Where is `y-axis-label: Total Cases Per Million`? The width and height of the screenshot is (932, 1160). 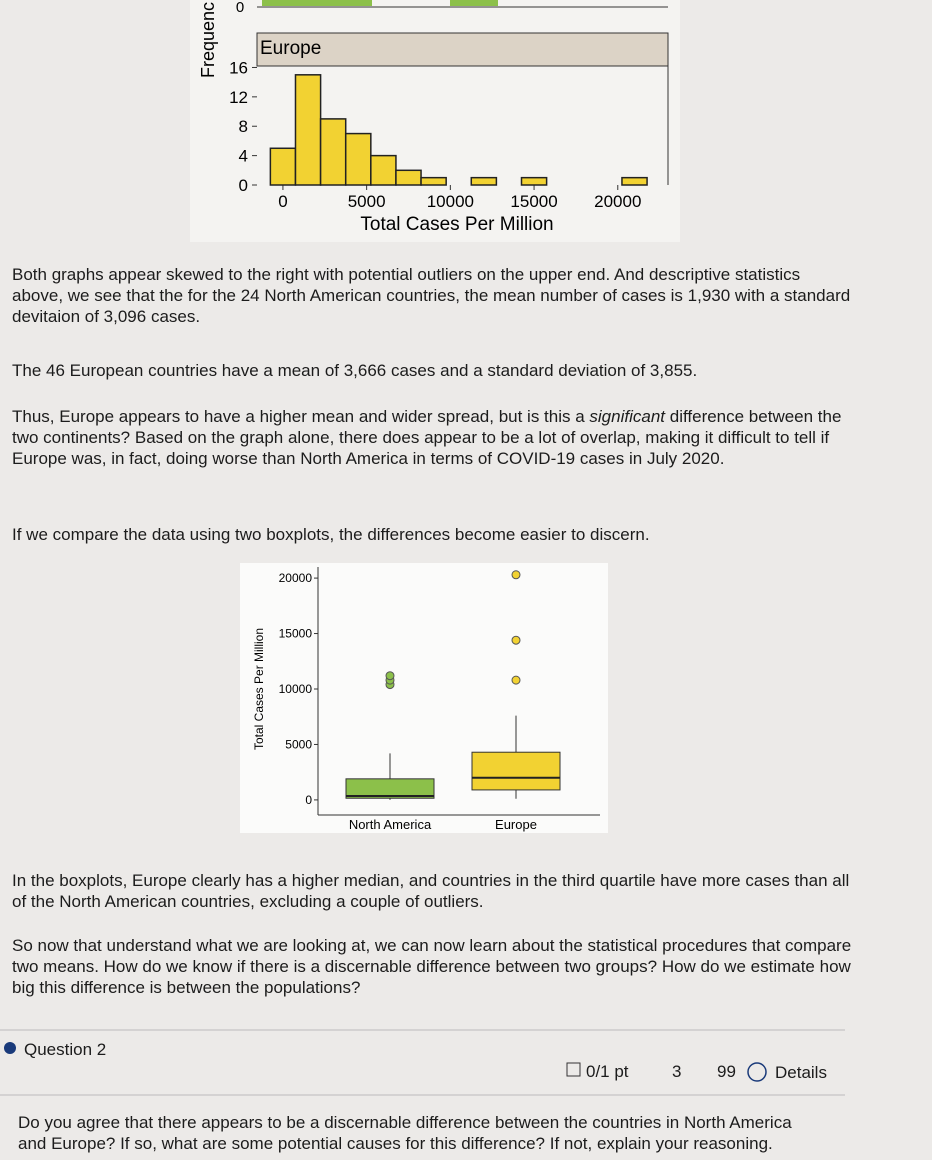 y-axis-label: Total Cases Per Million is located at coordinates (259, 689).